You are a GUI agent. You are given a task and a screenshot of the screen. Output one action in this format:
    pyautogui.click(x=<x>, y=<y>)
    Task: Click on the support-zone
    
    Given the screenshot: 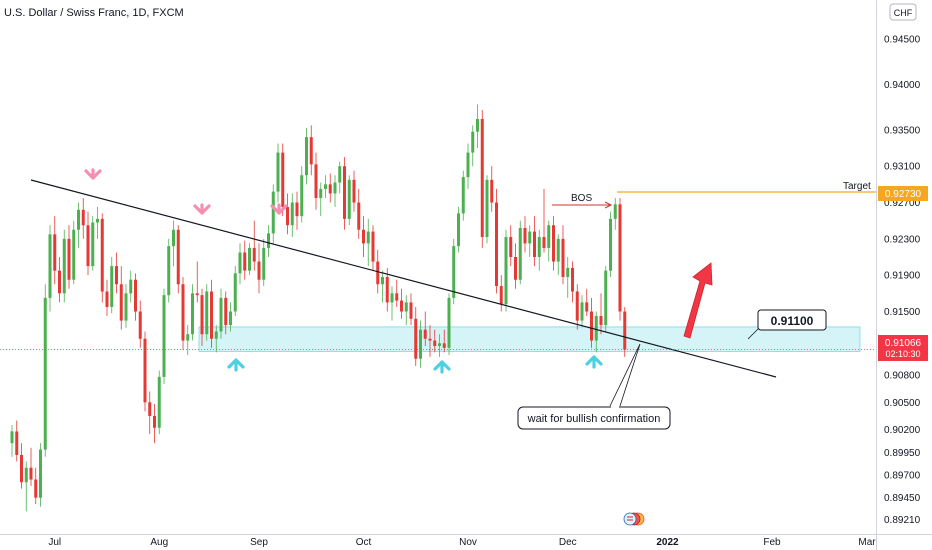 What is the action you would take?
    pyautogui.click(x=529, y=339)
    